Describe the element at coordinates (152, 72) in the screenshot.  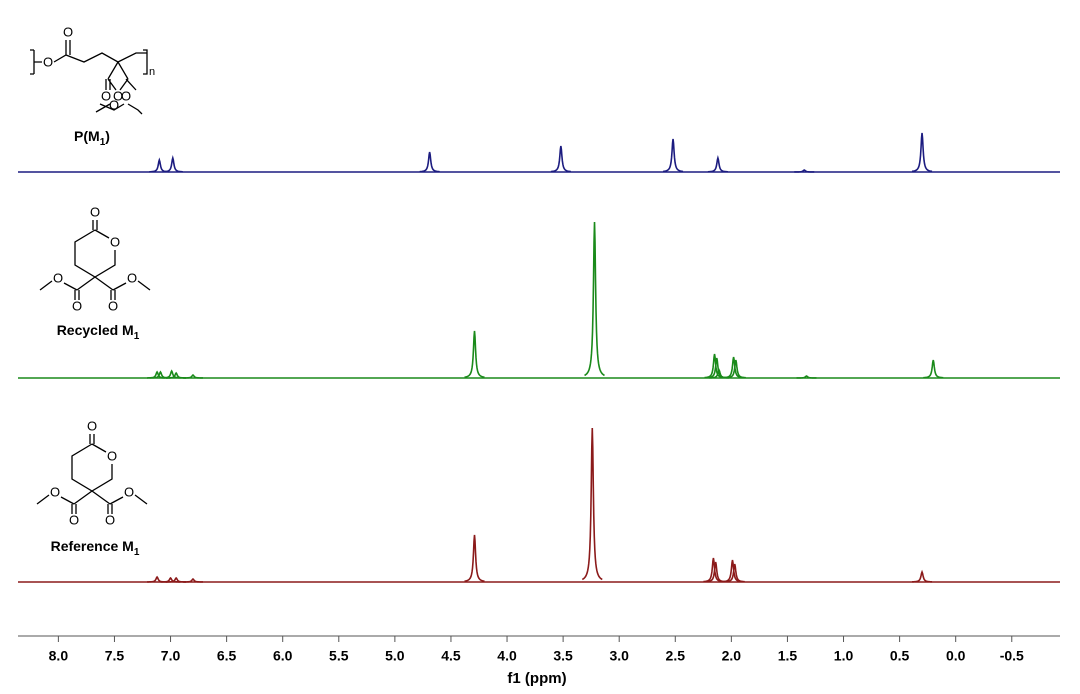
I see `atom: n` at that location.